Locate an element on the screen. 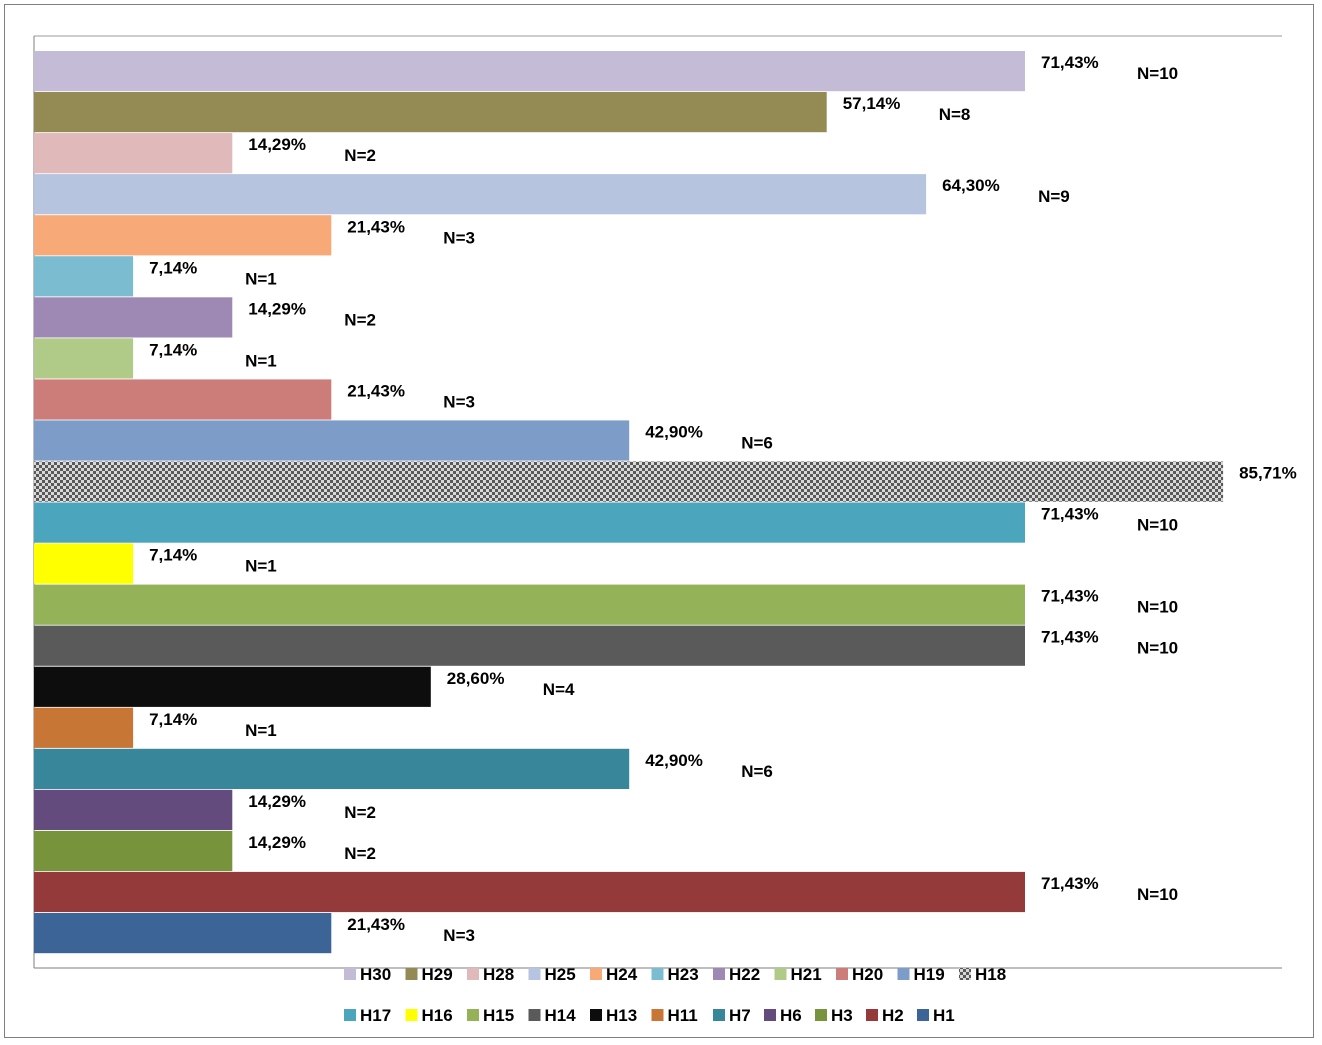 Image resolution: width=1322 pixels, height=1045 pixels. legend-swatch-h7 is located at coordinates (719, 1015).